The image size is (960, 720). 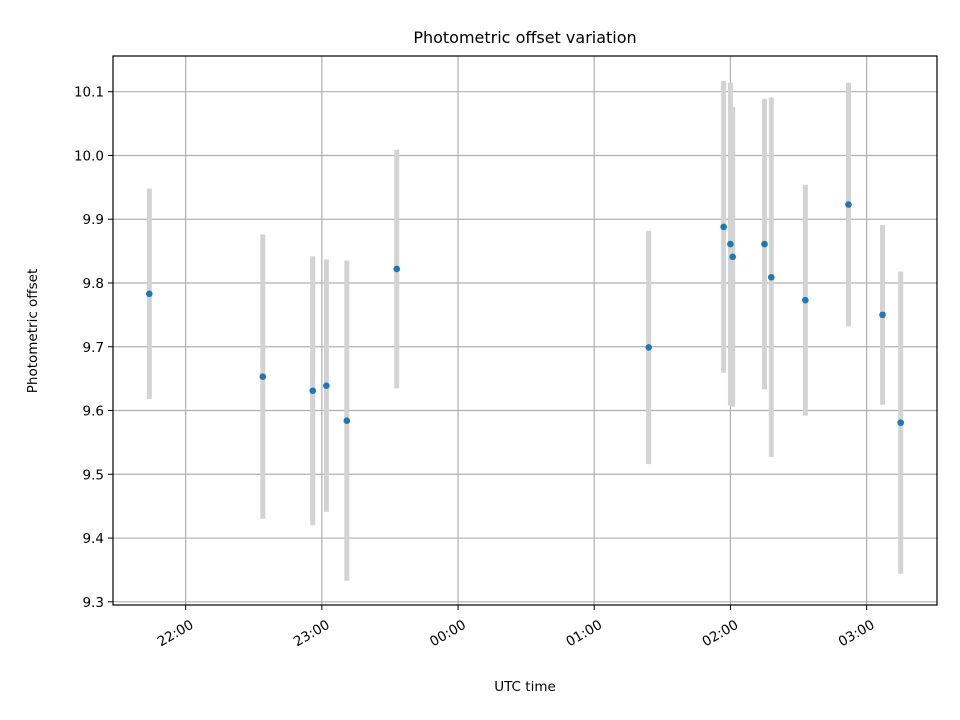 I want to click on chart-title: Photometric offset variation, so click(x=524, y=37).